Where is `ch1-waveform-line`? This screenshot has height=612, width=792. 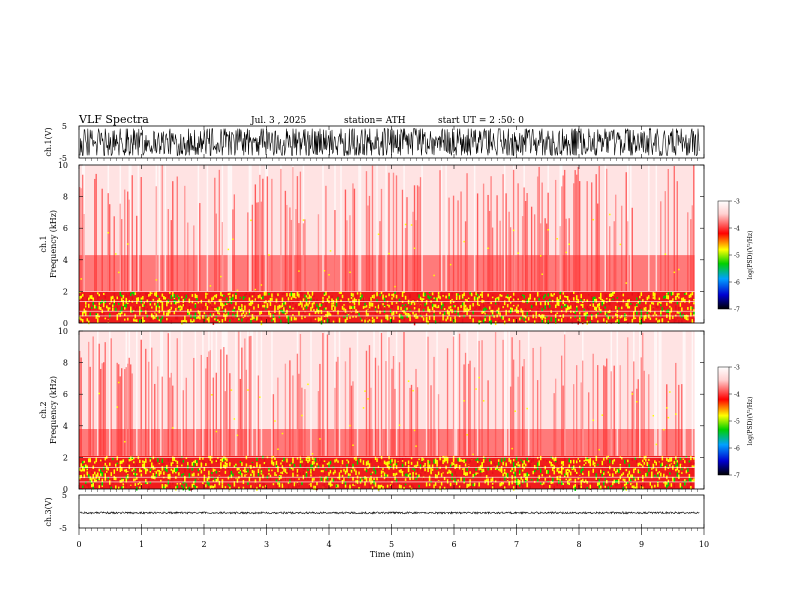 ch1-waveform-line is located at coordinates (389, 142).